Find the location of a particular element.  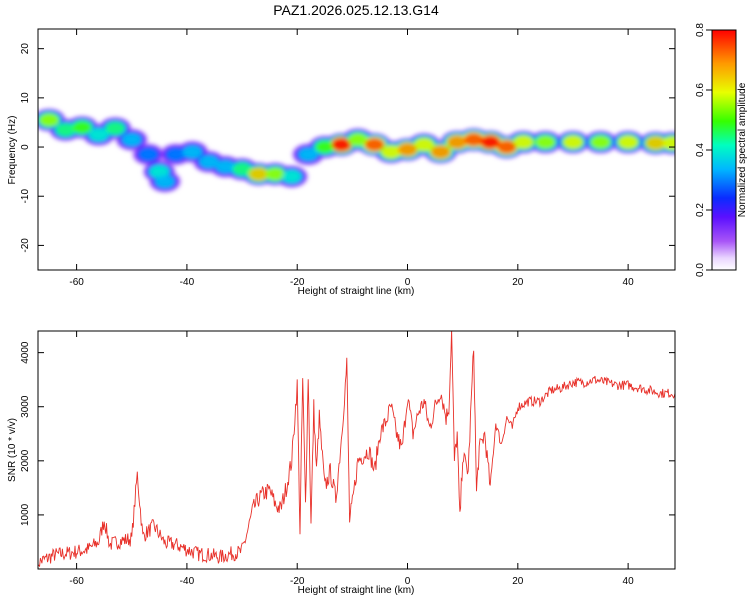

spectrogram-y-label: Frequency (Hz) is located at coordinates (12, 150).